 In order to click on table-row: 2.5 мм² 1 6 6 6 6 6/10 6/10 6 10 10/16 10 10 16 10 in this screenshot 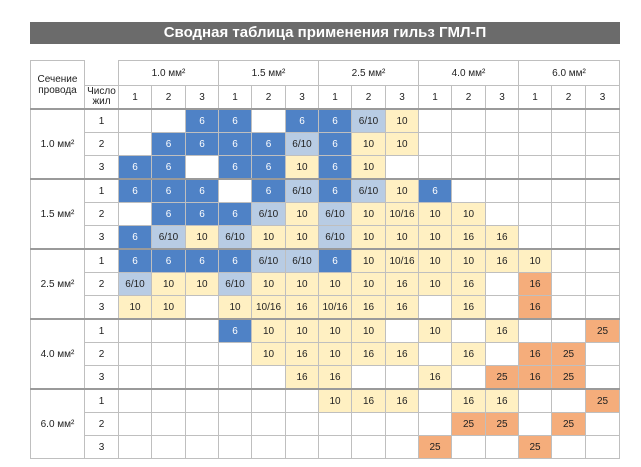, I will do `click(325, 284)`.